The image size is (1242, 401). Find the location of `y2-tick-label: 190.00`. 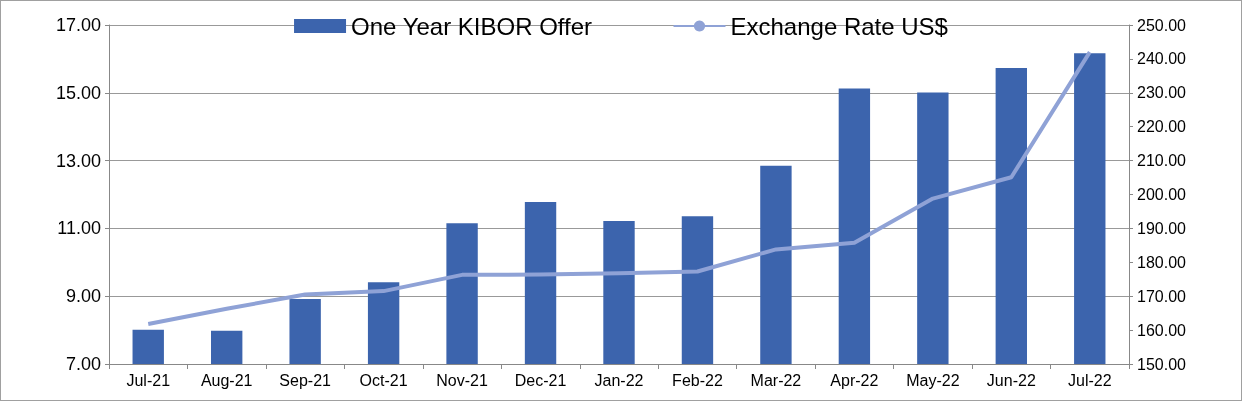

y2-tick-label: 190.00 is located at coordinates (1162, 228).